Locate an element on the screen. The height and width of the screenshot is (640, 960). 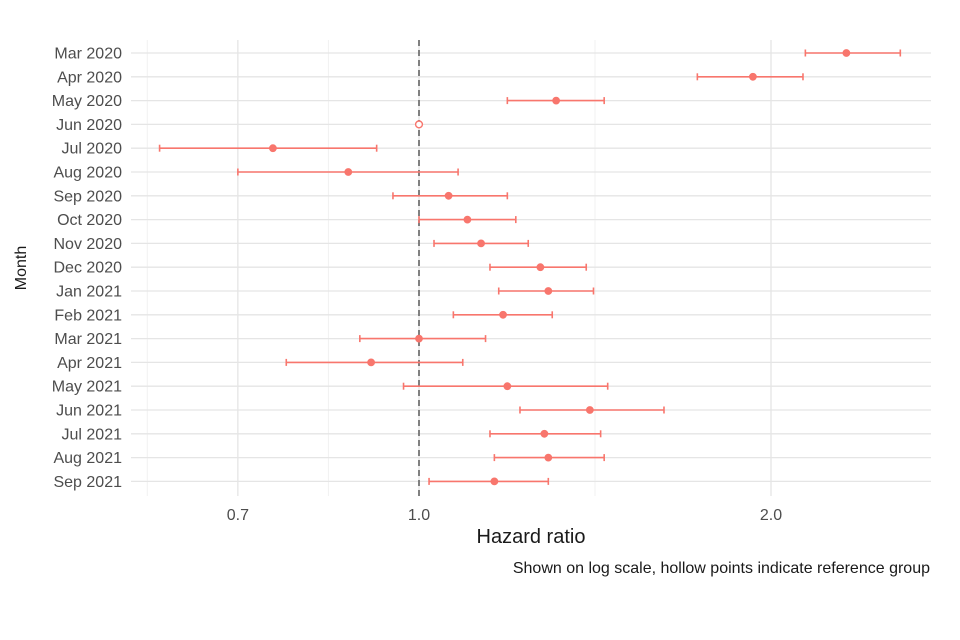
y-tick-label: Feb 2021 is located at coordinates (88, 315).